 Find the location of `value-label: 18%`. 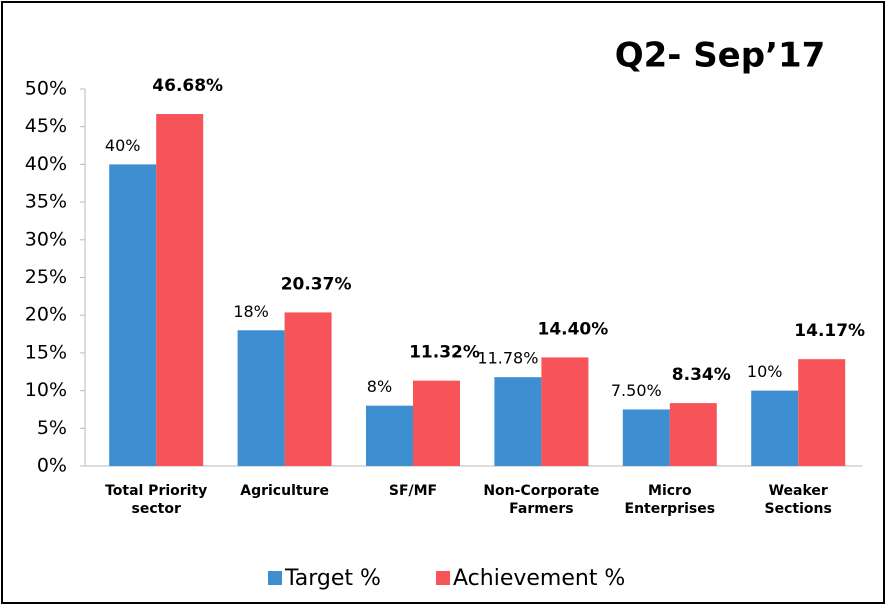

value-label: 18% is located at coordinates (251, 311).